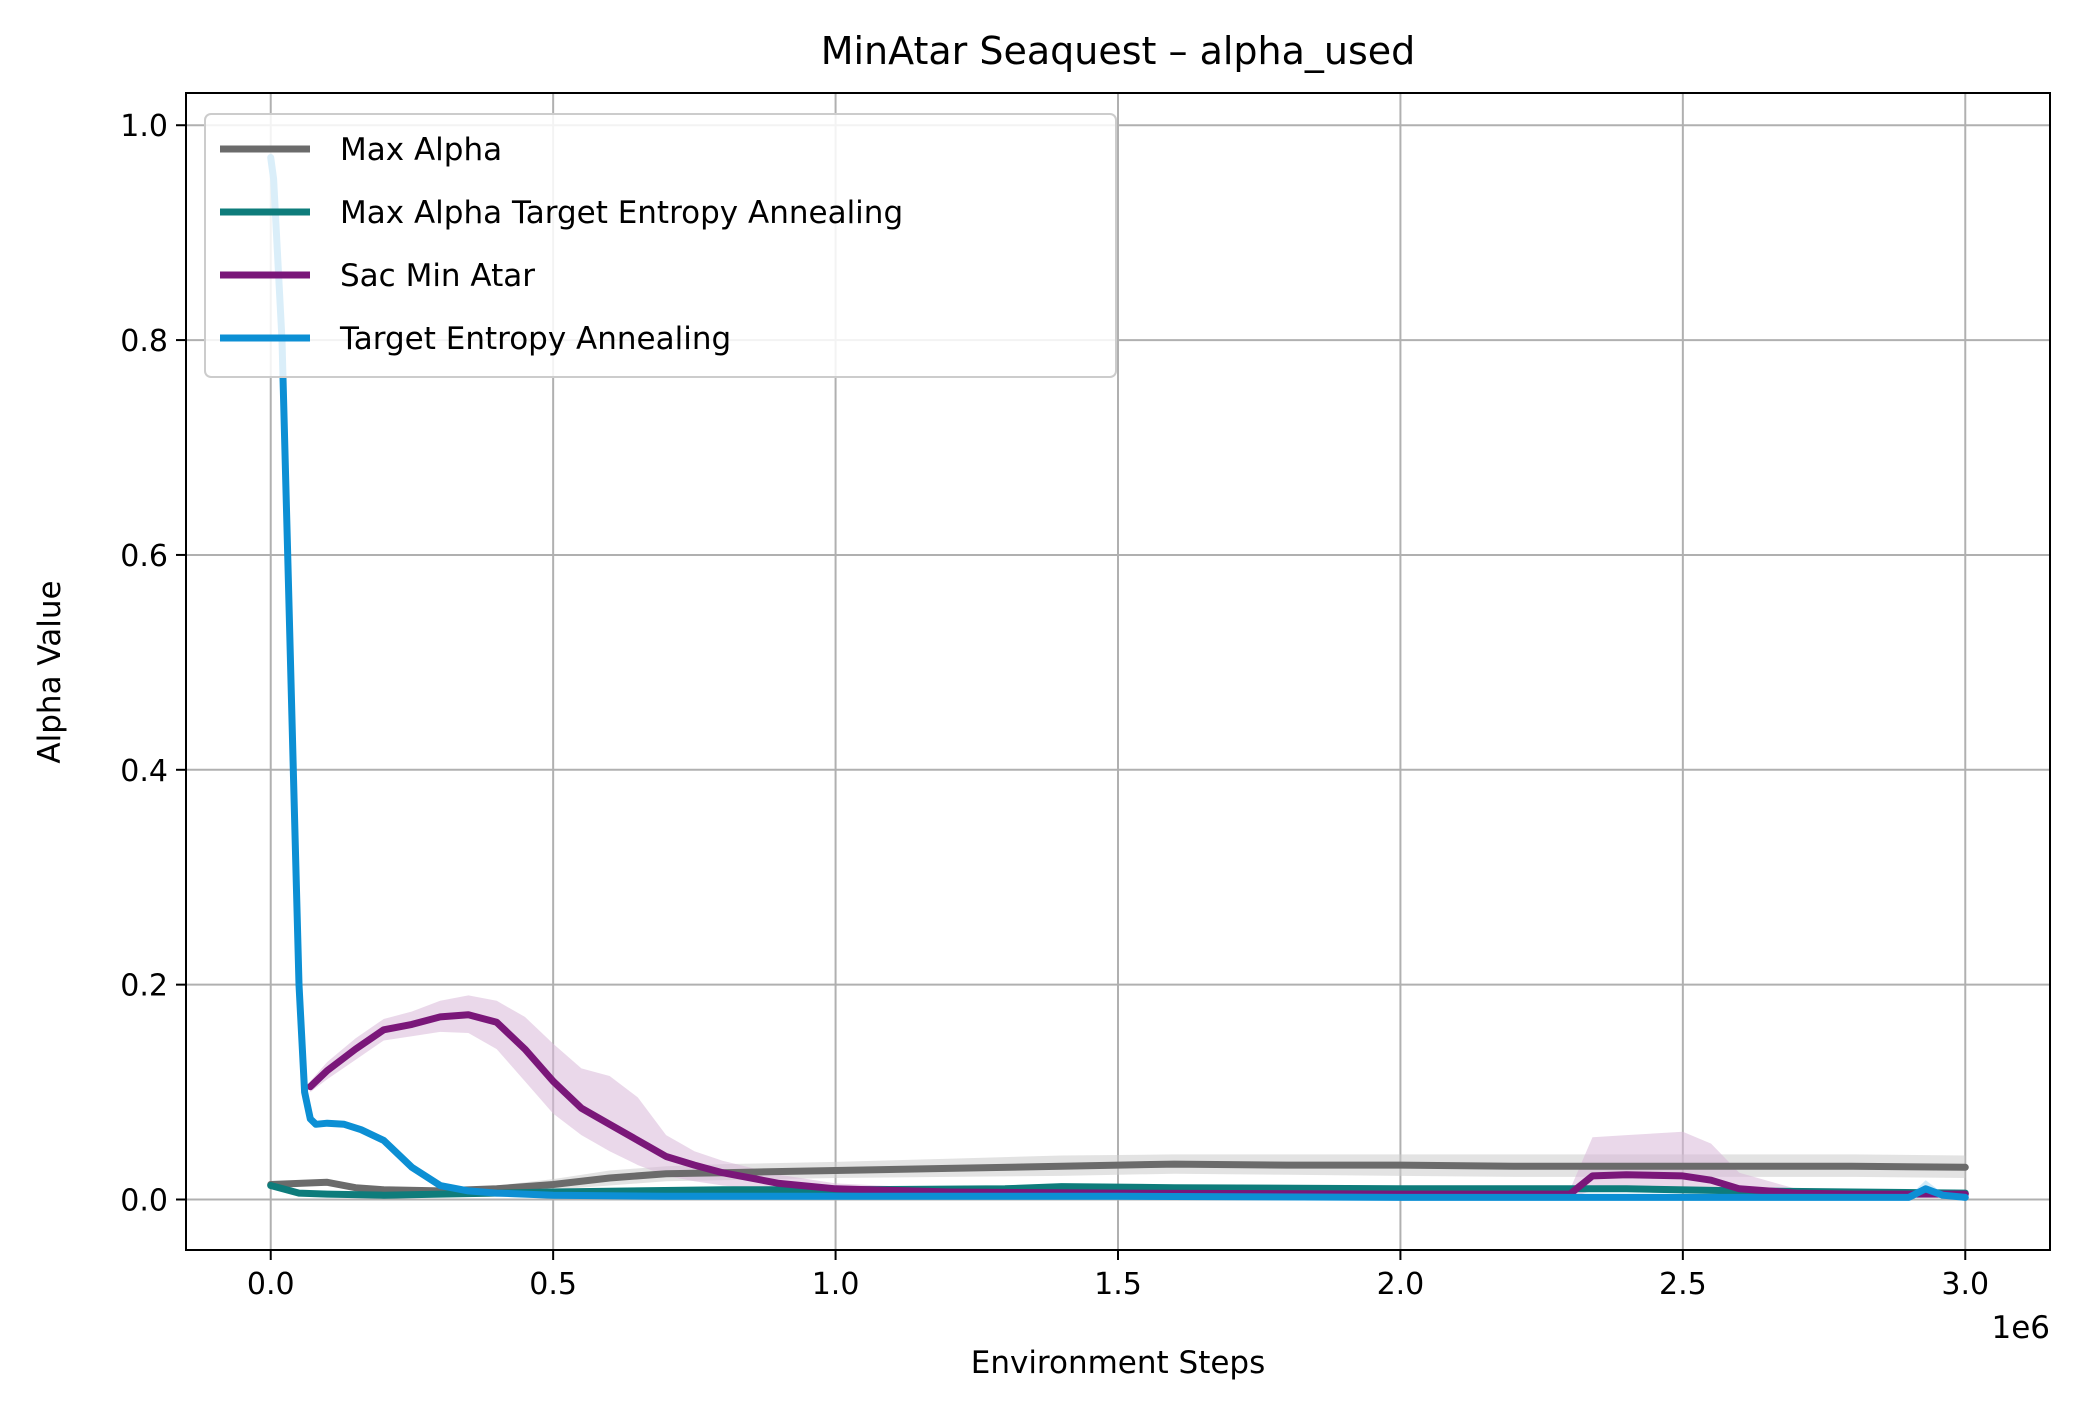  What do you see at coordinates (271, 1284) in the screenshot?
I see `x-tick-label: 0.0` at bounding box center [271, 1284].